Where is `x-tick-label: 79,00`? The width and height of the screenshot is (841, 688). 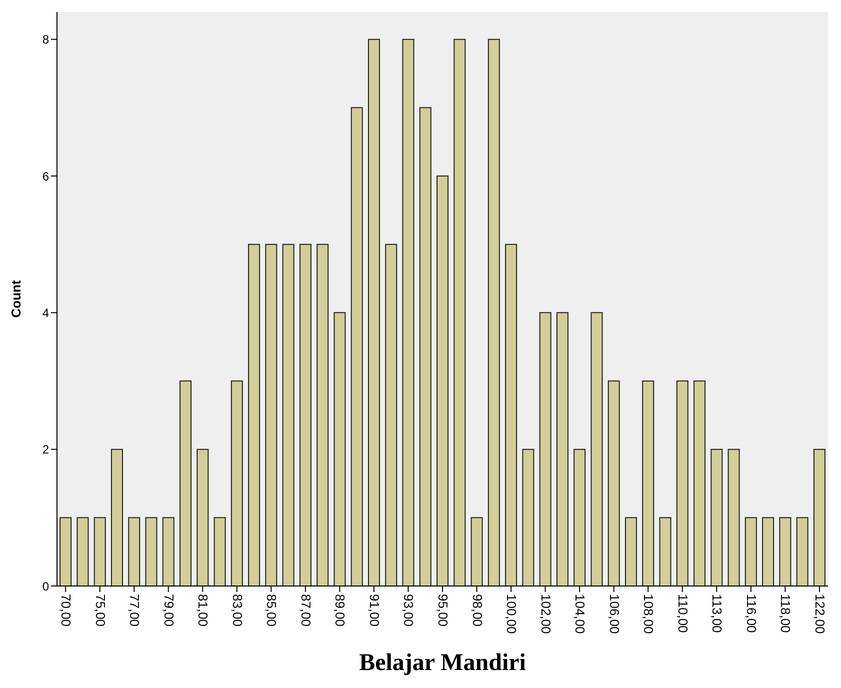
x-tick-label: 79,00 is located at coordinates (168, 610).